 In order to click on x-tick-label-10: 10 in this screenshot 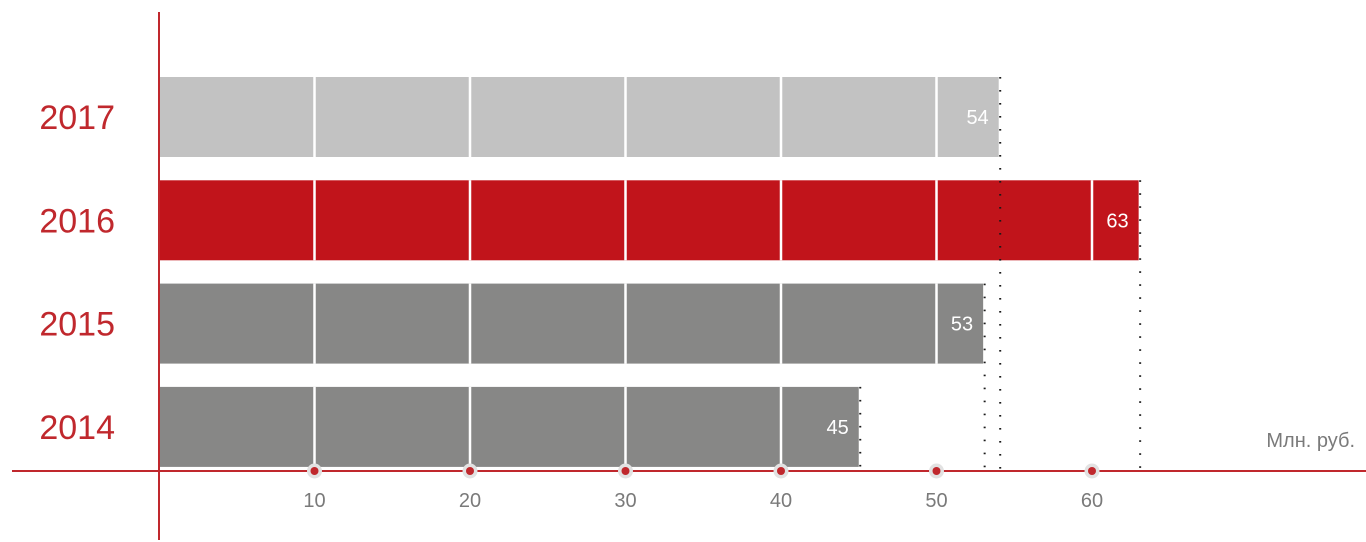, I will do `click(314, 501)`.